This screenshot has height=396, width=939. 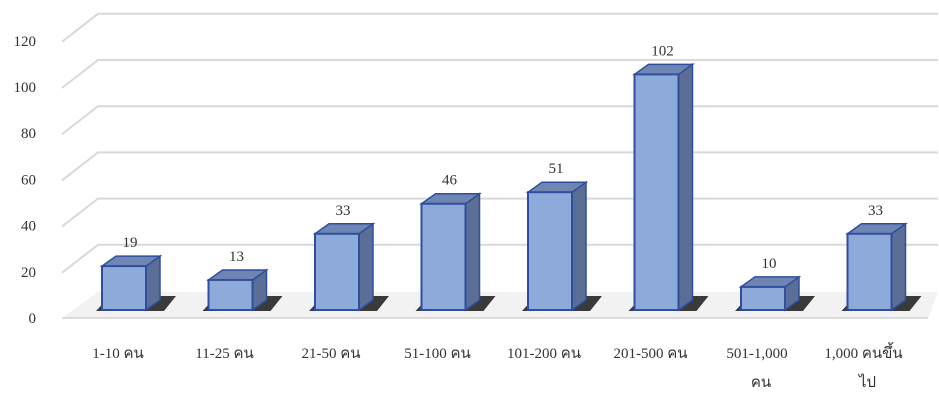 I want to click on category-label-line: 11-25 คน, so click(x=224, y=354).